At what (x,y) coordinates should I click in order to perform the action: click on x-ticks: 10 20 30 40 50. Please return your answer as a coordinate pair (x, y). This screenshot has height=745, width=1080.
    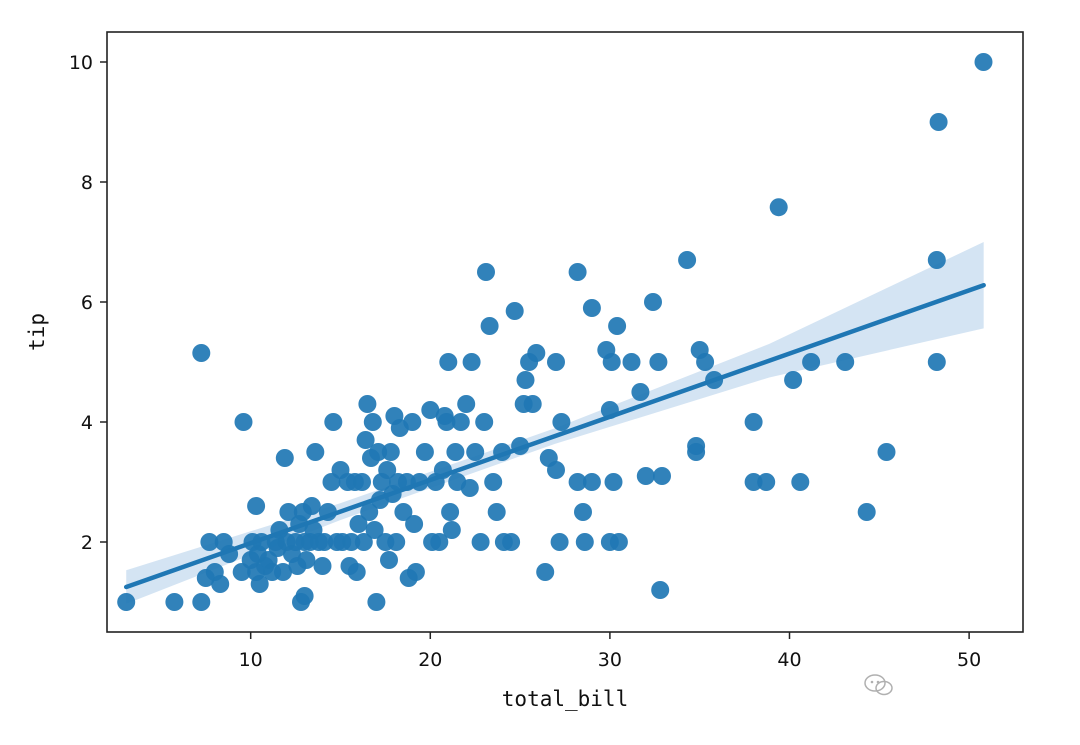
    Looking at the image, I should click on (610, 651).